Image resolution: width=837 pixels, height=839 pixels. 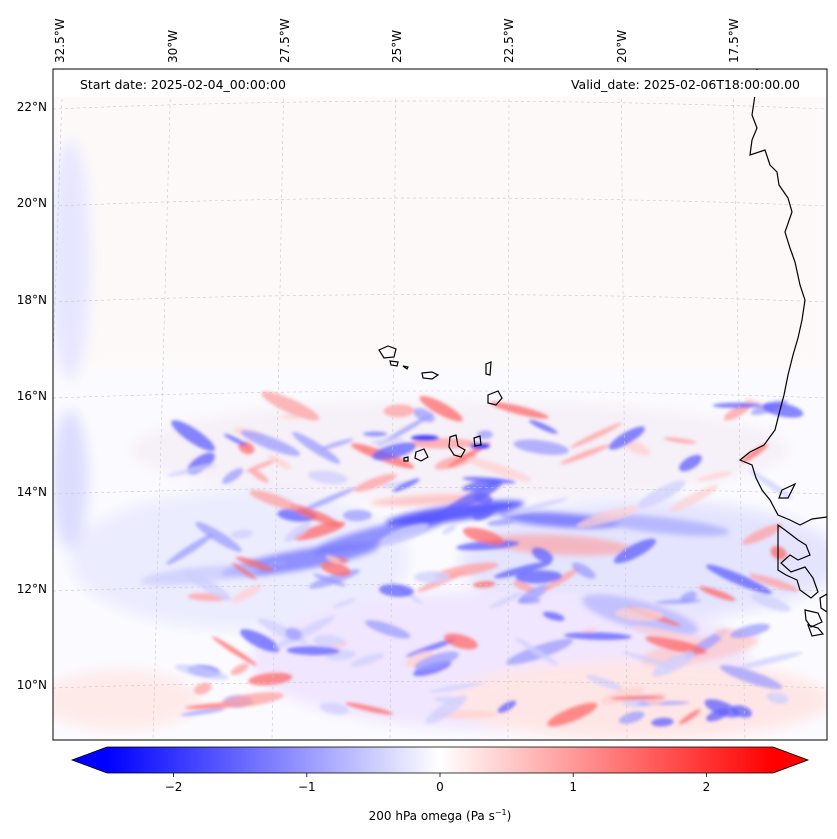 What do you see at coordinates (32, 492) in the screenshot?
I see `lat-label: 14°N` at bounding box center [32, 492].